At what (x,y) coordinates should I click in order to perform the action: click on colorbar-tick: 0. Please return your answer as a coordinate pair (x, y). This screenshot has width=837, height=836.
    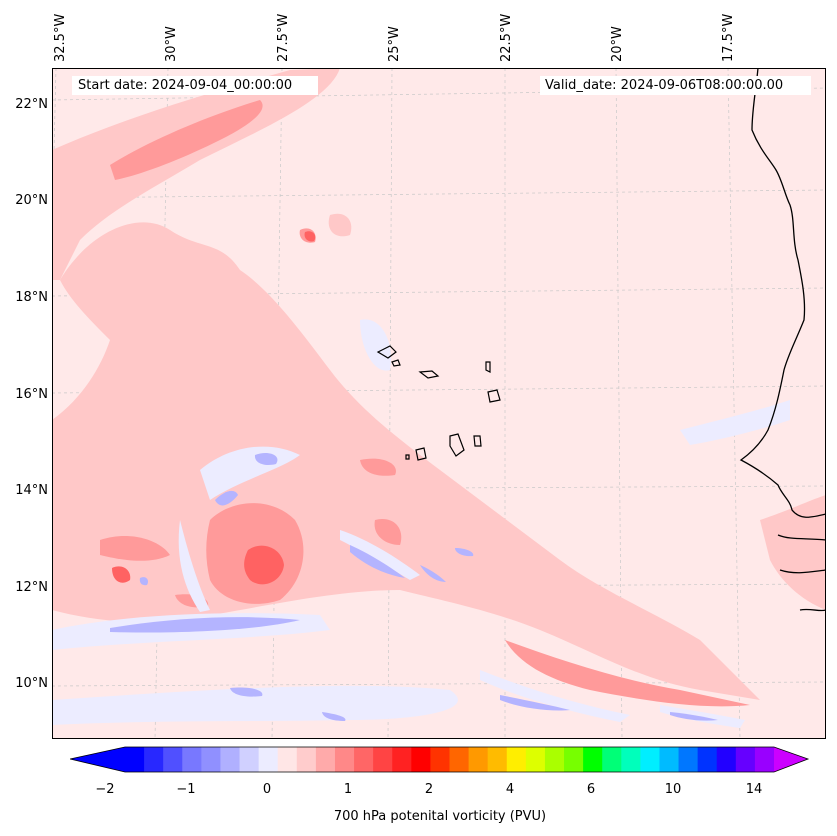
    Looking at the image, I should click on (267, 789).